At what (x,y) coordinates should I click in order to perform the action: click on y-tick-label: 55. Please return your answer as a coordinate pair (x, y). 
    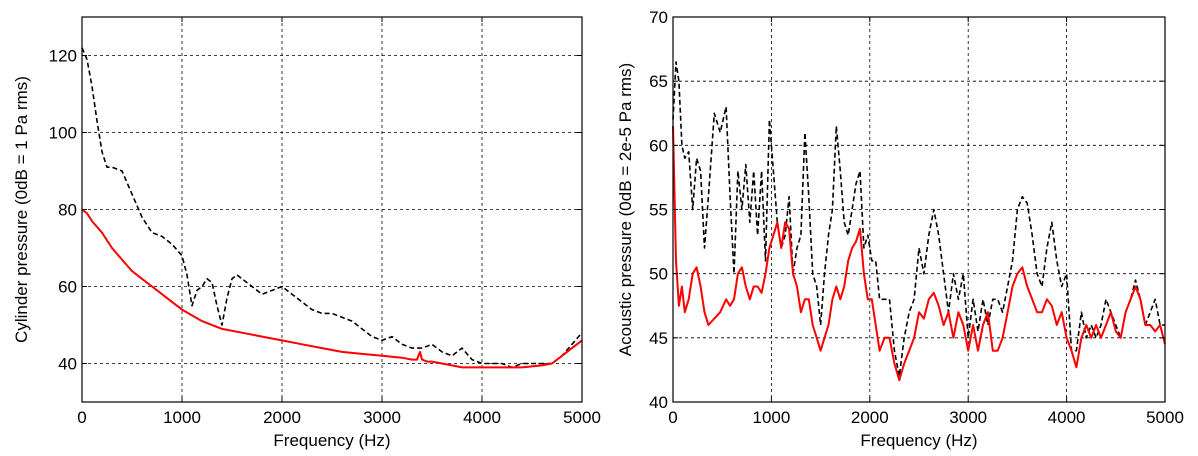
    Looking at the image, I should click on (658, 210).